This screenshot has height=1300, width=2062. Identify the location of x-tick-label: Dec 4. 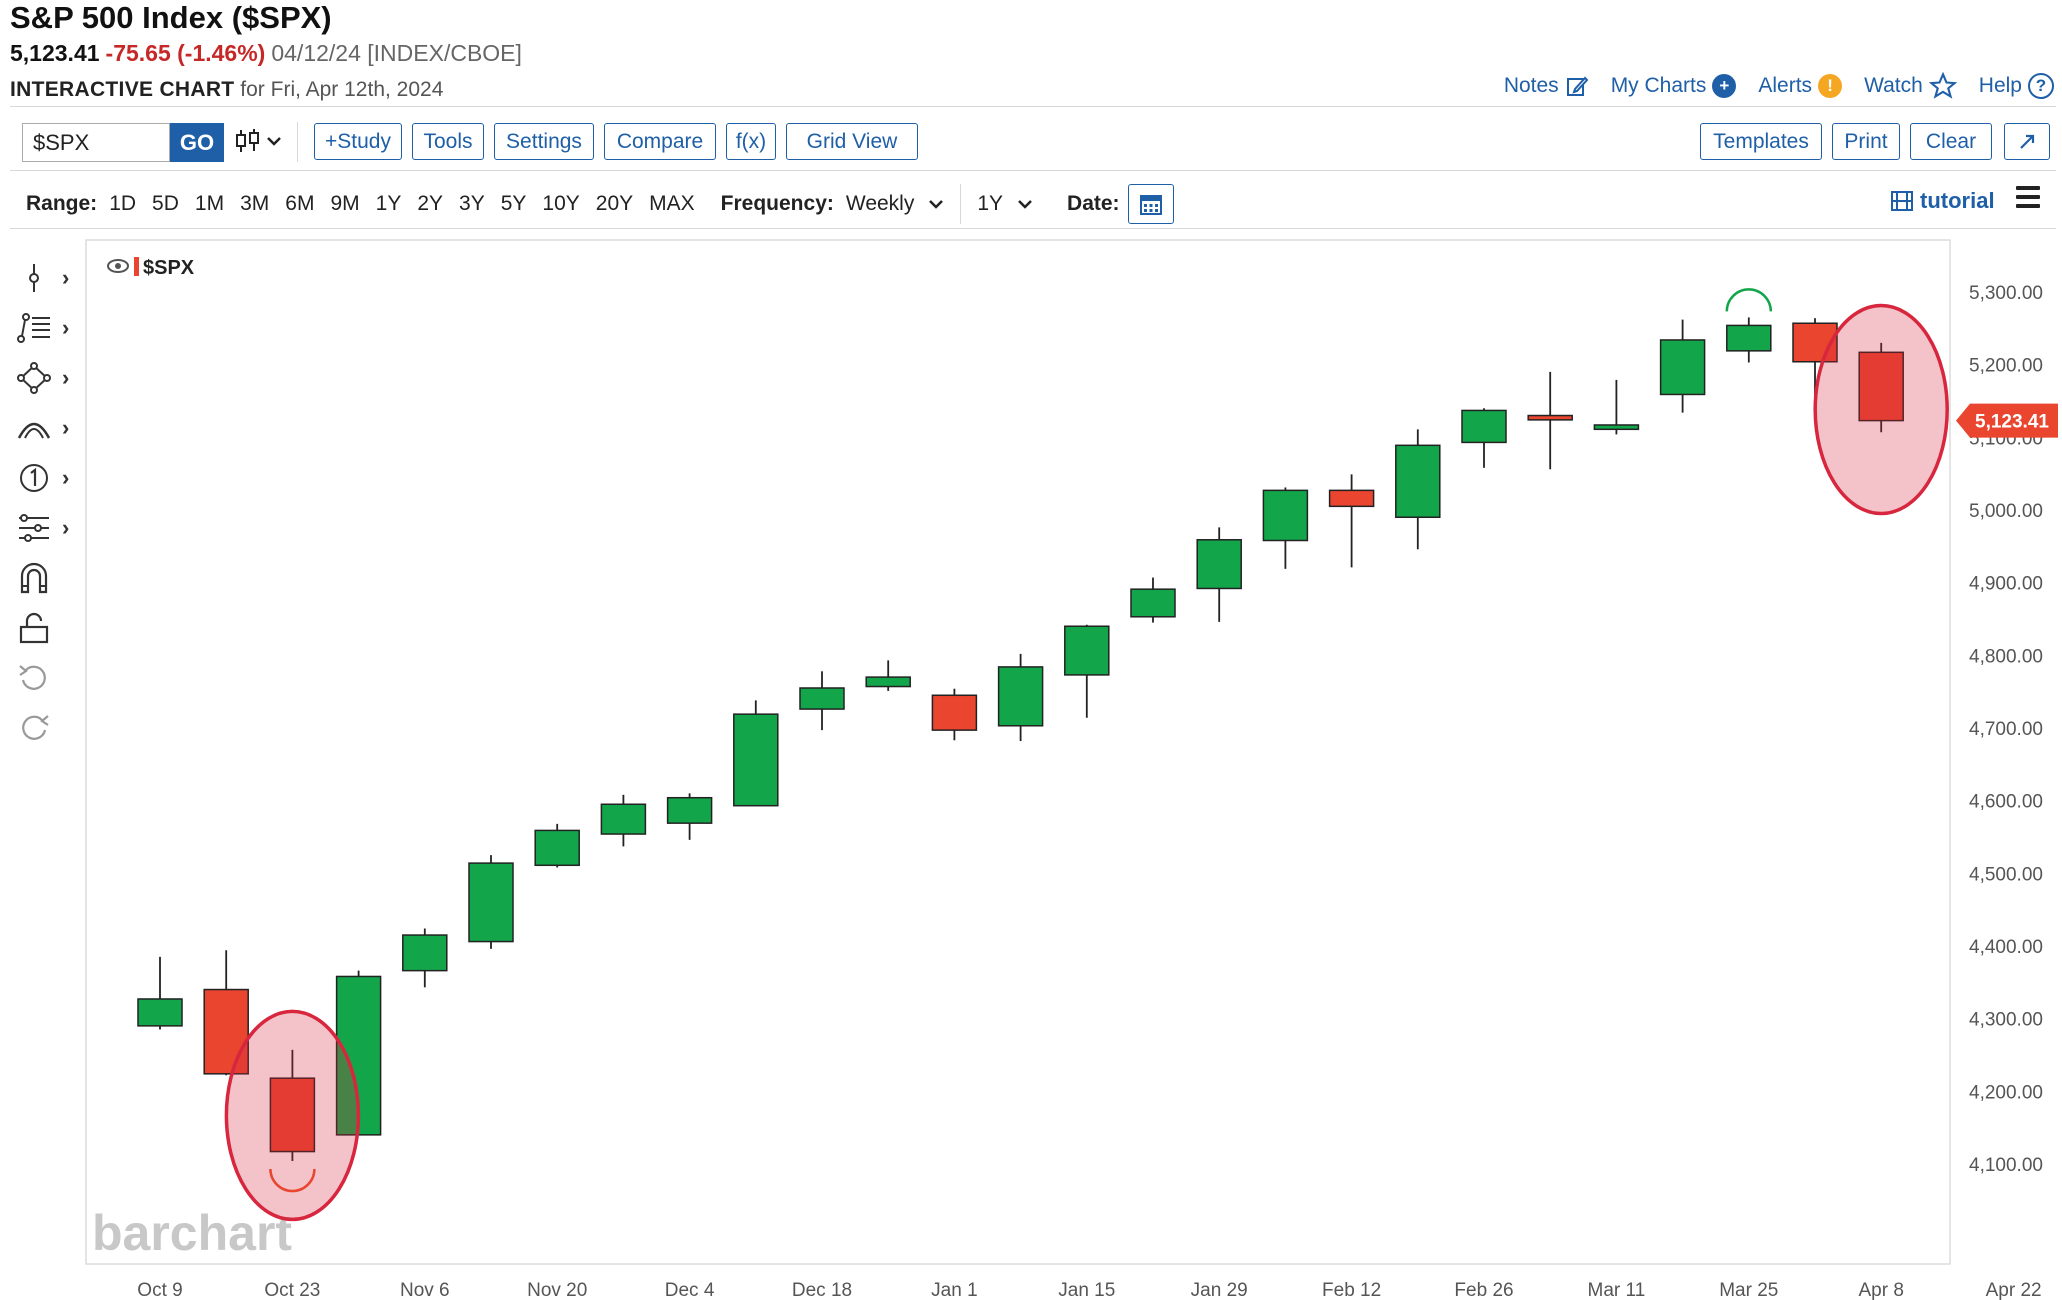
(690, 1290).